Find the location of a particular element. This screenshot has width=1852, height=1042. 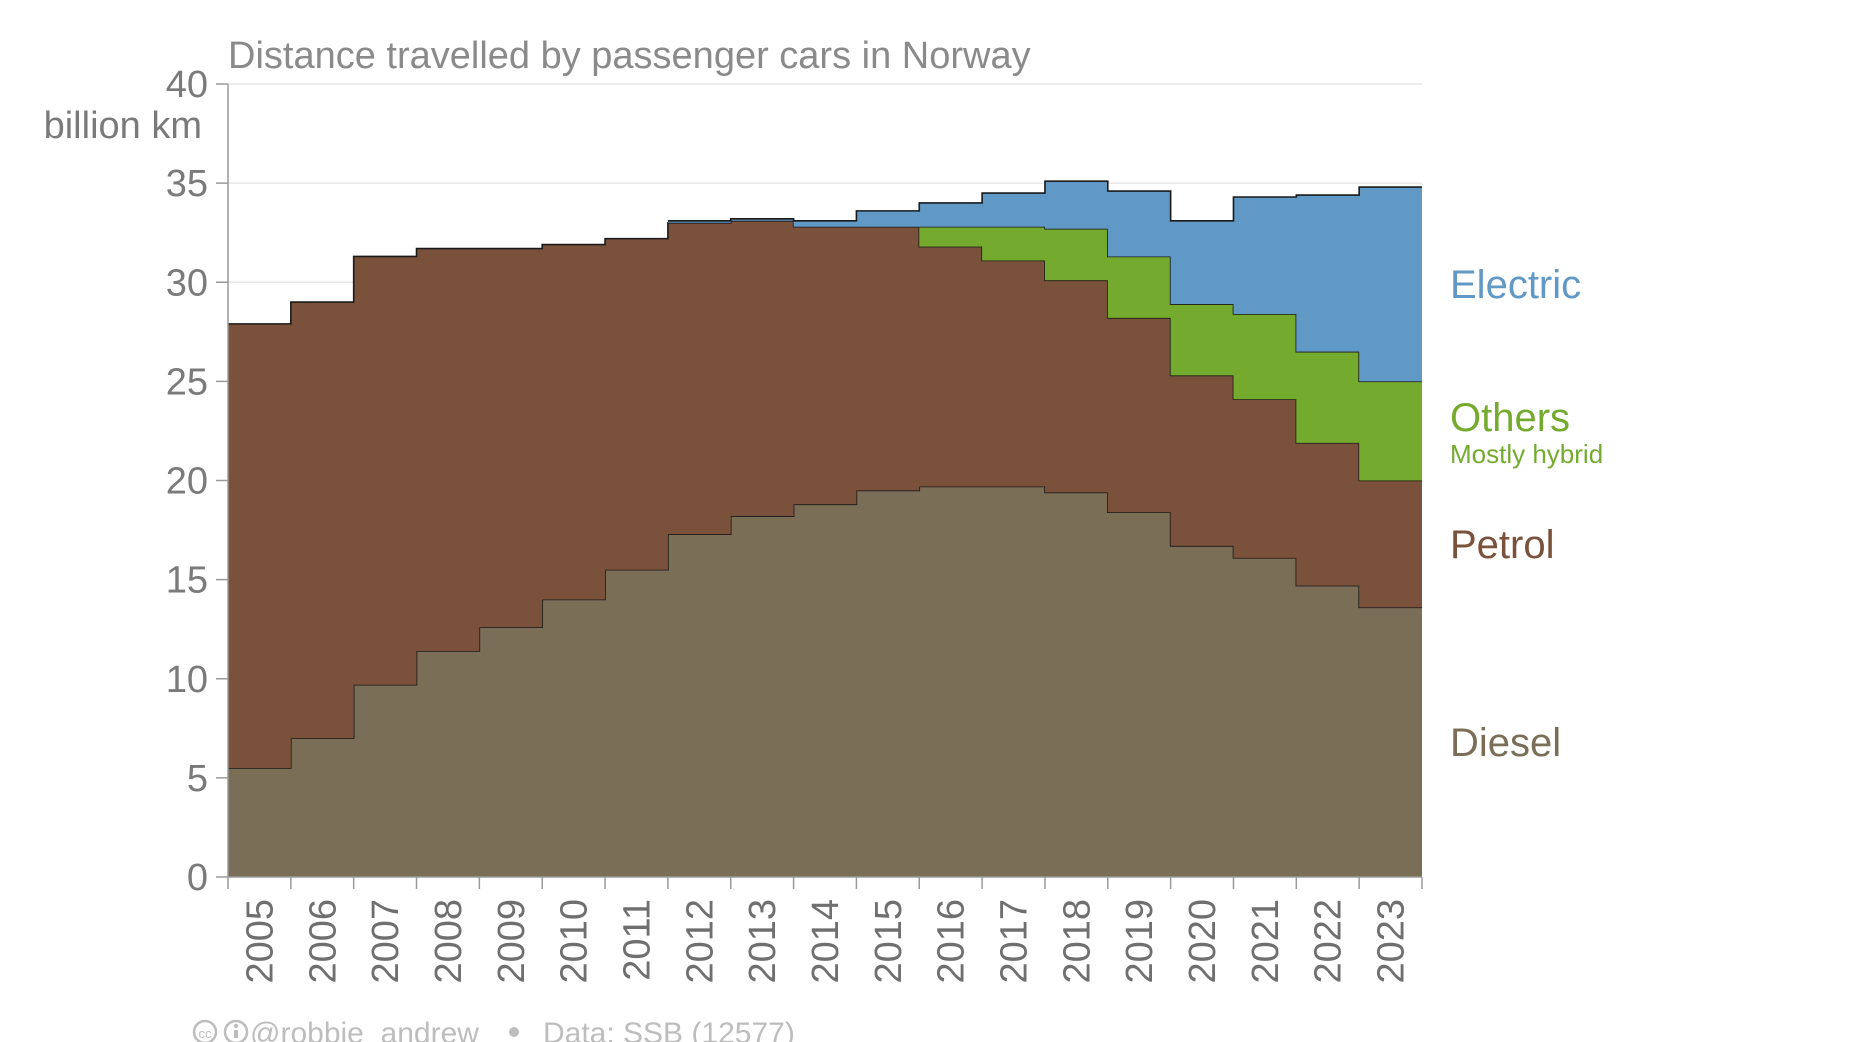

x-tick-label: 2020 is located at coordinates (1203, 941).